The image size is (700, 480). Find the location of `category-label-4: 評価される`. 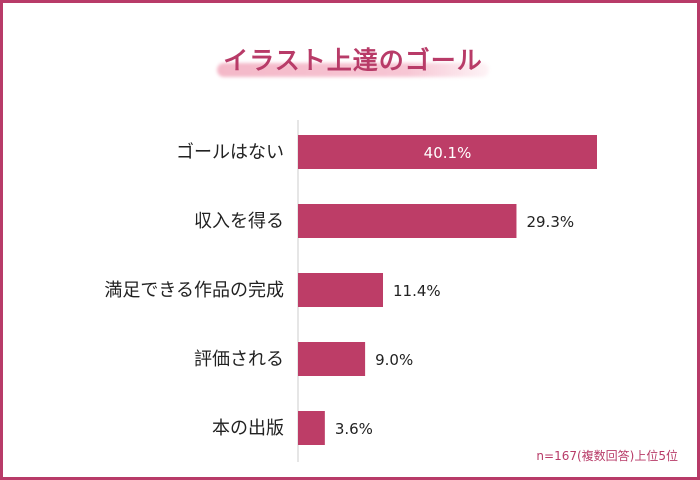

category-label-4: 評価される is located at coordinates (239, 359).